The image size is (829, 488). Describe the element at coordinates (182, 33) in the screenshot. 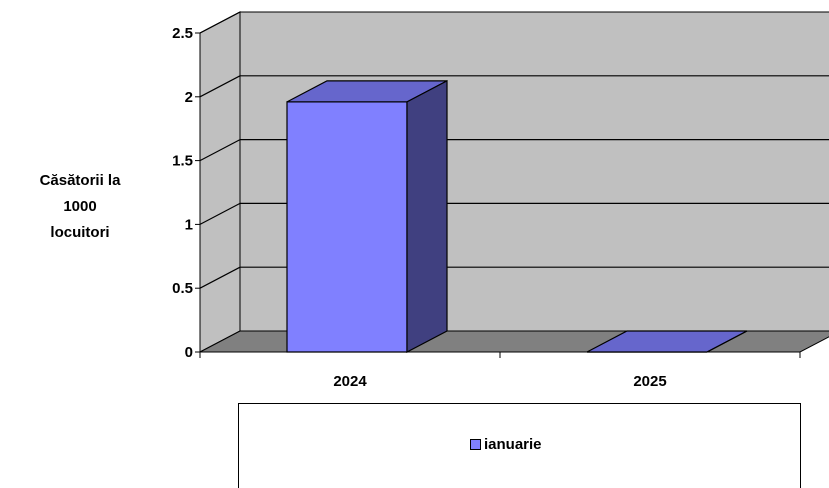

I see `y-tick-label: 2.5` at that location.